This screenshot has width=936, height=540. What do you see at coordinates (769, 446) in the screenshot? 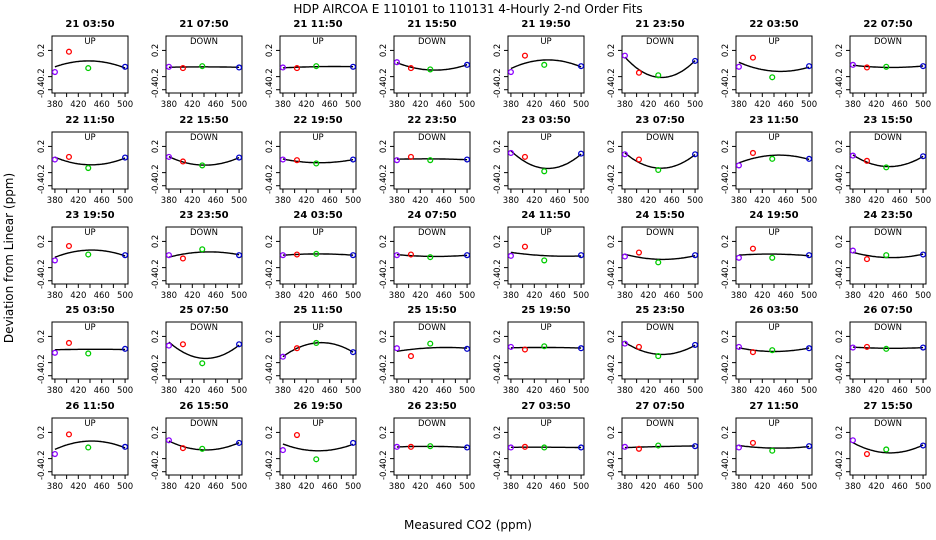
I see `panel: 27 11:50 UP 380 420 460 500 -0.4-0.2 0.2` at bounding box center [769, 446].